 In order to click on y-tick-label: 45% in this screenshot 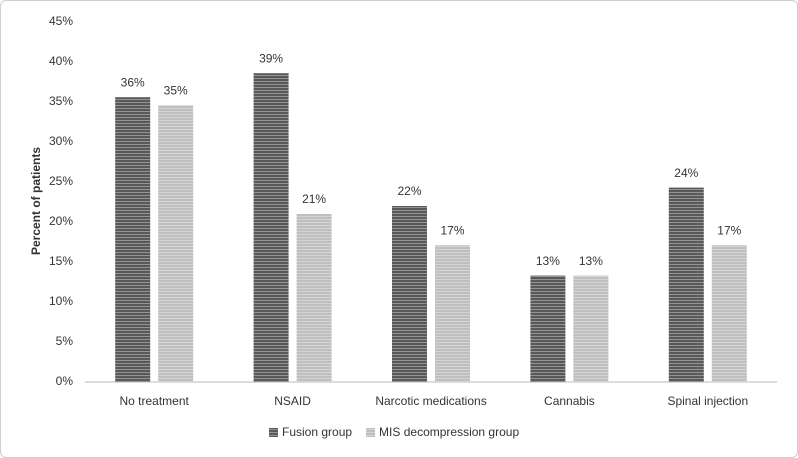, I will do `click(61, 21)`.